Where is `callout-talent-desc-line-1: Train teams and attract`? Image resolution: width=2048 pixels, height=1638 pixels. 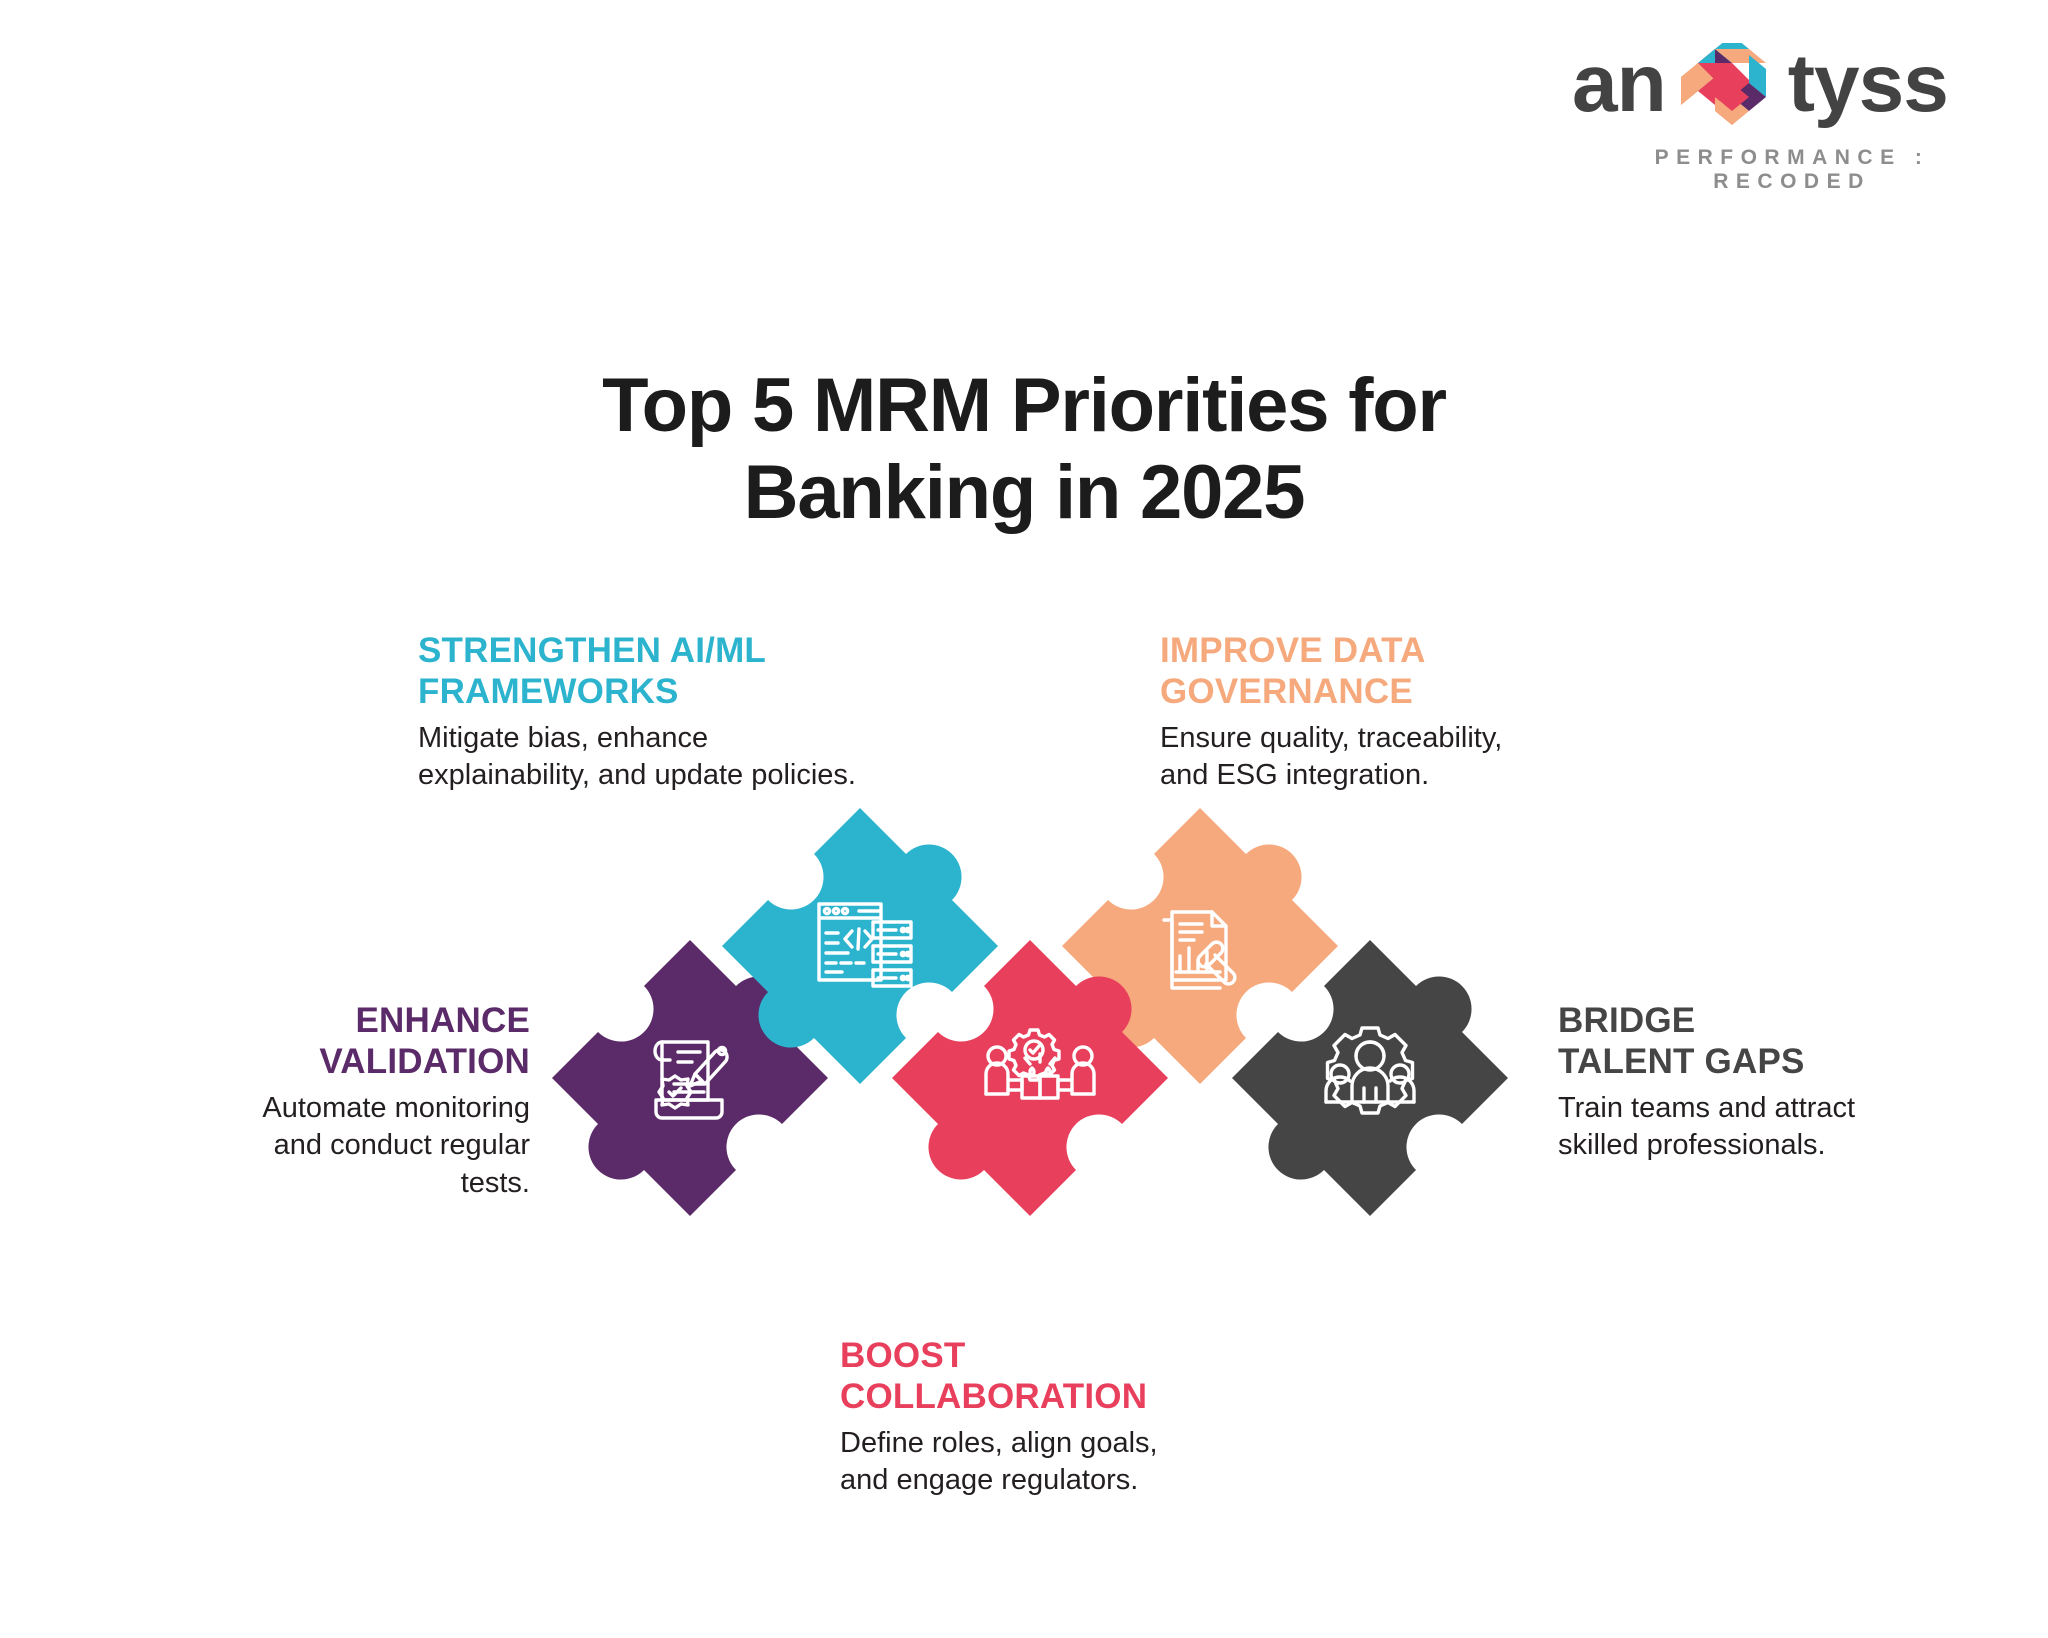
callout-talent-desc-line-1: Train teams and attract is located at coordinates (1707, 1107).